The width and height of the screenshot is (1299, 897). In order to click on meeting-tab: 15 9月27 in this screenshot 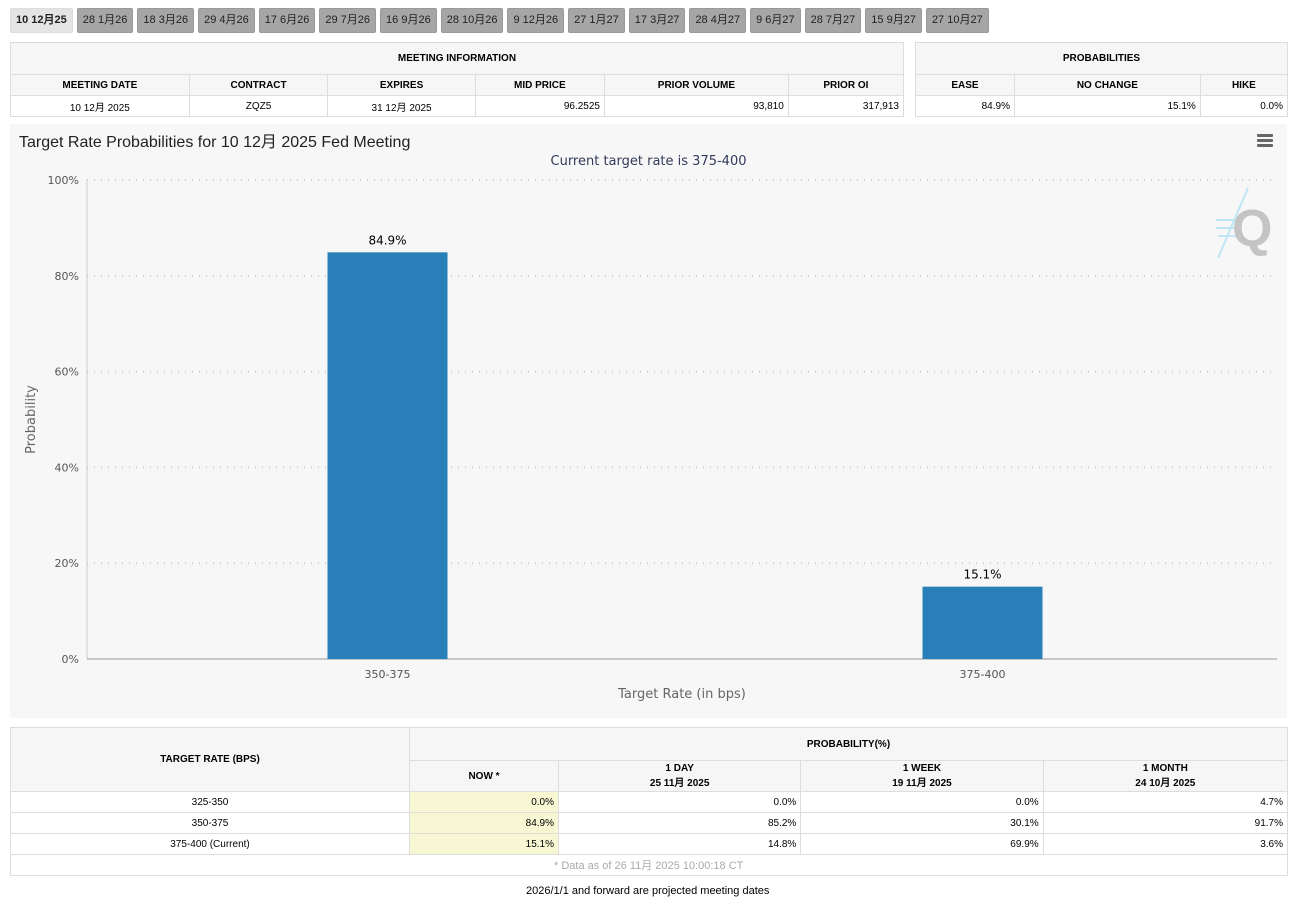, I will do `click(893, 20)`.